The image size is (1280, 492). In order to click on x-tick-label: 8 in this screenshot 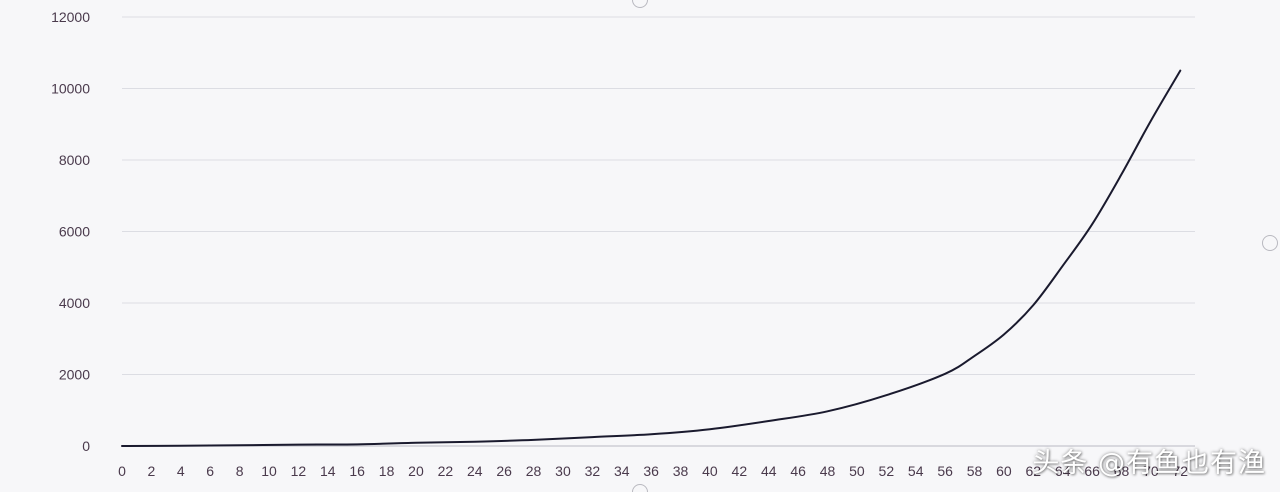, I will do `click(240, 471)`.